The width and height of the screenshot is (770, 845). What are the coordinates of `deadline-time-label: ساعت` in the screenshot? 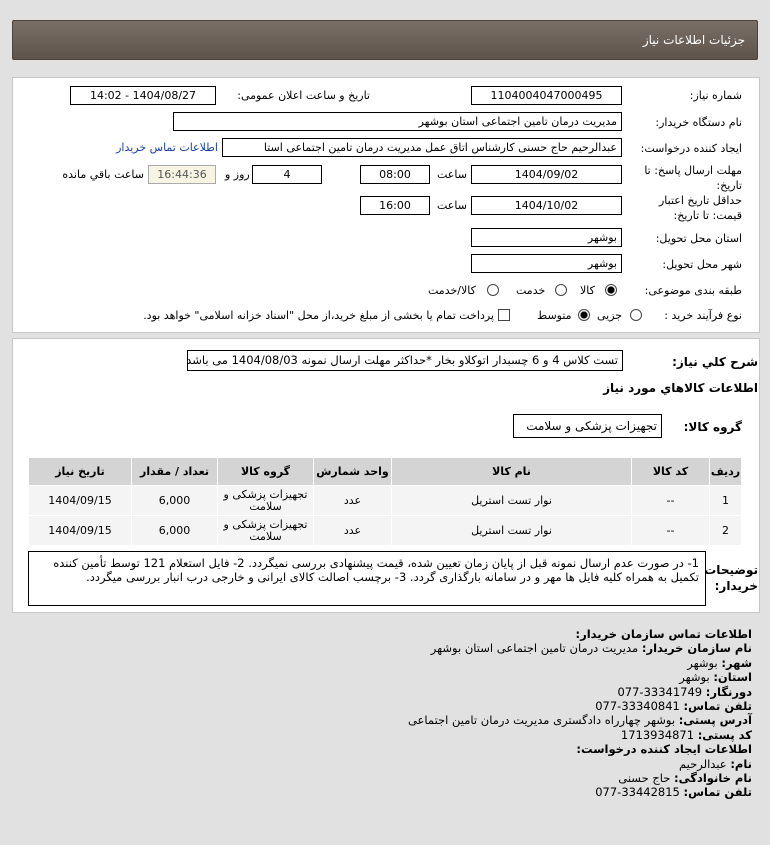 It's located at (452, 174).